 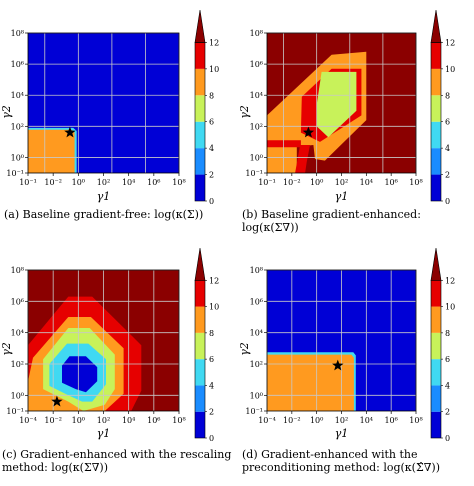 I want to click on caption-a: (a) Baseline gradient-free: log(κ(Σ)), so click(x=104, y=214).